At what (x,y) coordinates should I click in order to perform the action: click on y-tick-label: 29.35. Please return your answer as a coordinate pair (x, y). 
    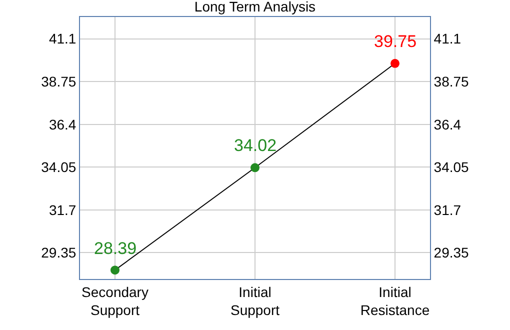
    Looking at the image, I should click on (58, 252).